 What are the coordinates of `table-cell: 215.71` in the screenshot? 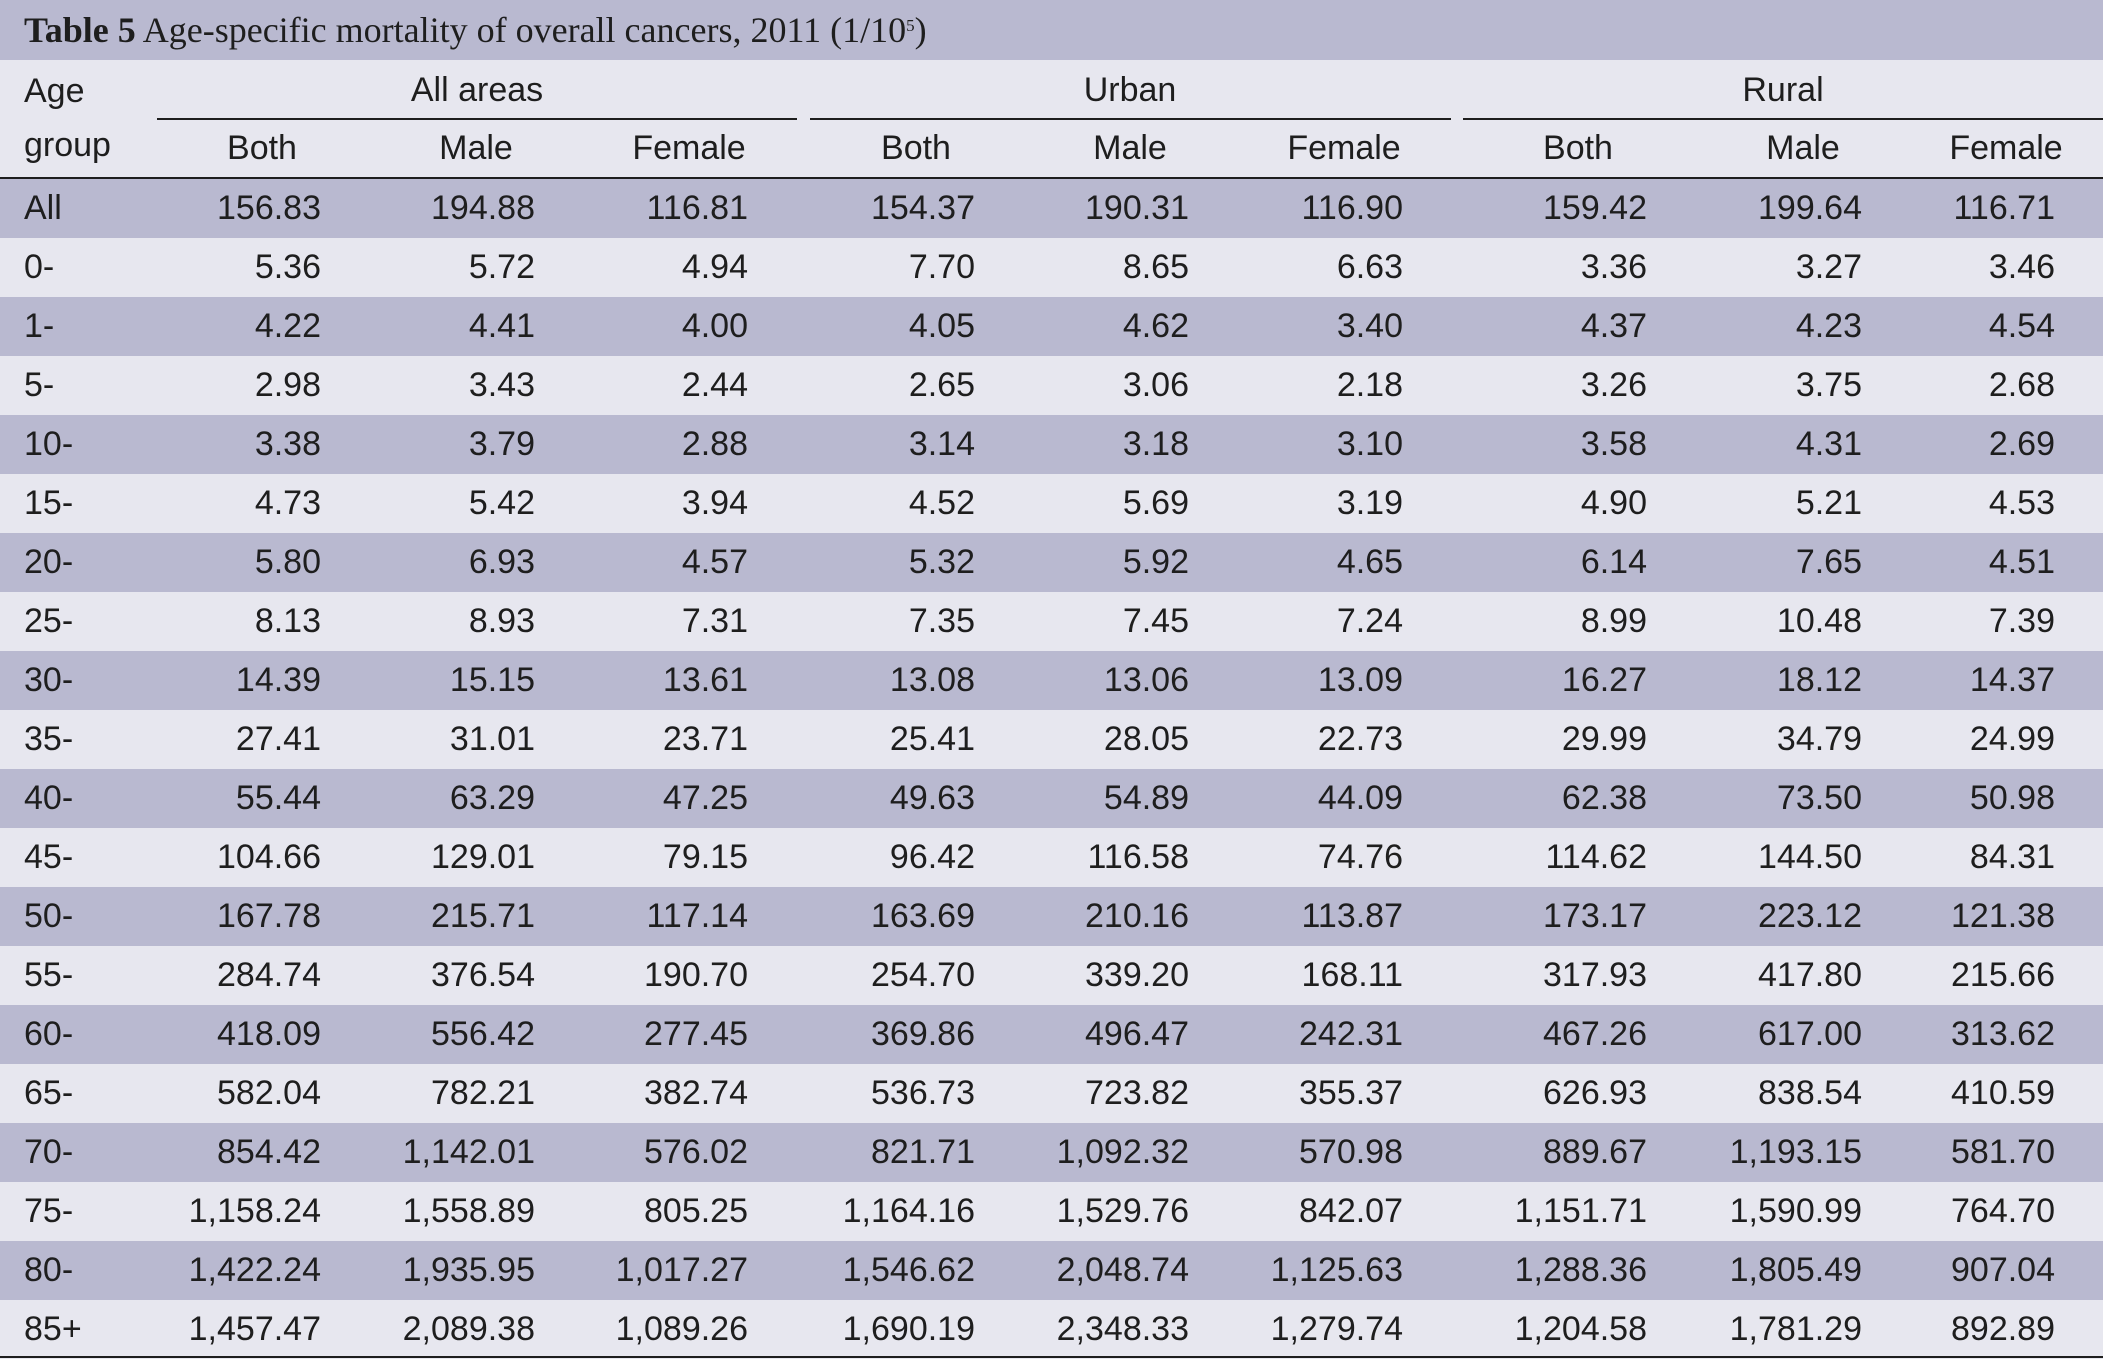 It's located at (483, 916).